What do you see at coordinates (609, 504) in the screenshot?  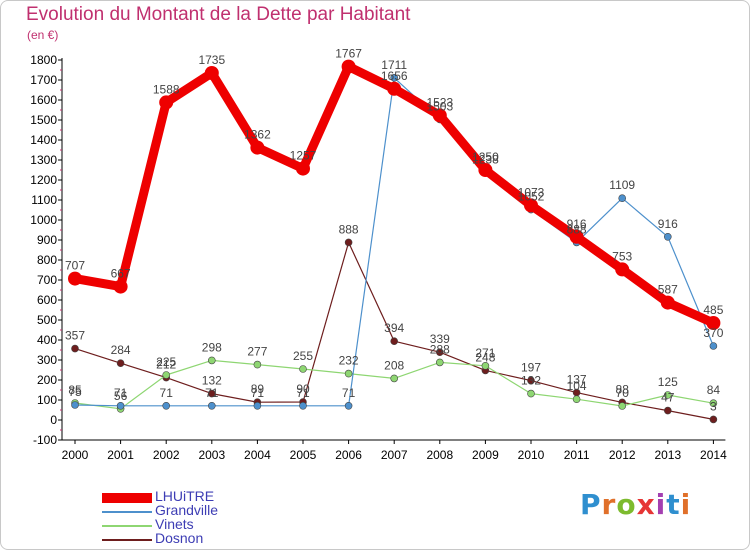 I see `logo-letter: r` at bounding box center [609, 504].